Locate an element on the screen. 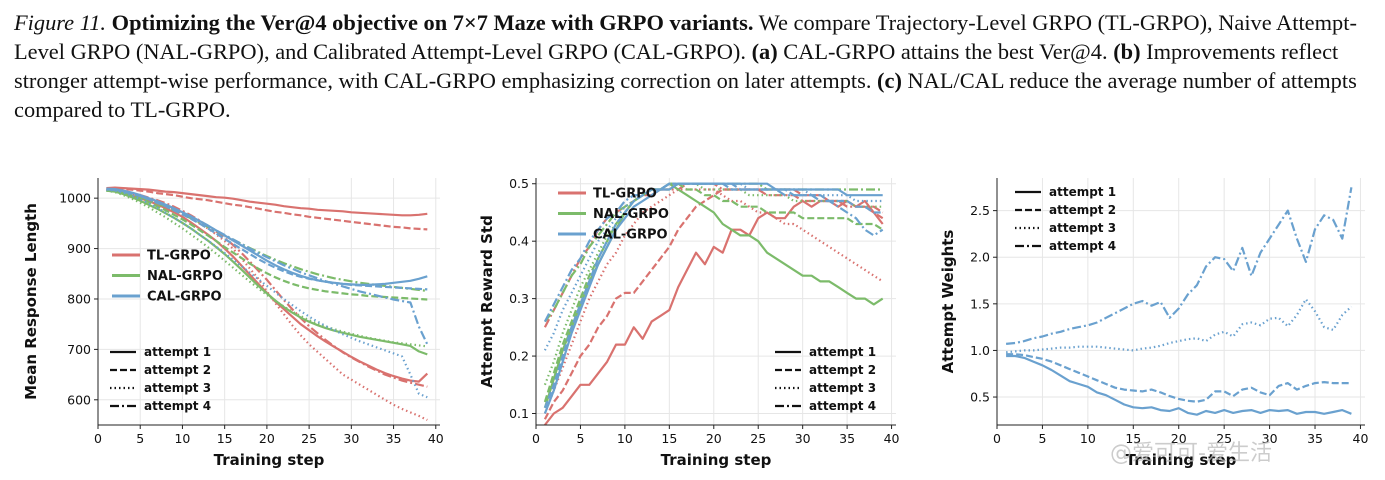 Image resolution: width=1385 pixels, height=480 pixels. part-c-label: (c) is located at coordinates (889, 80).